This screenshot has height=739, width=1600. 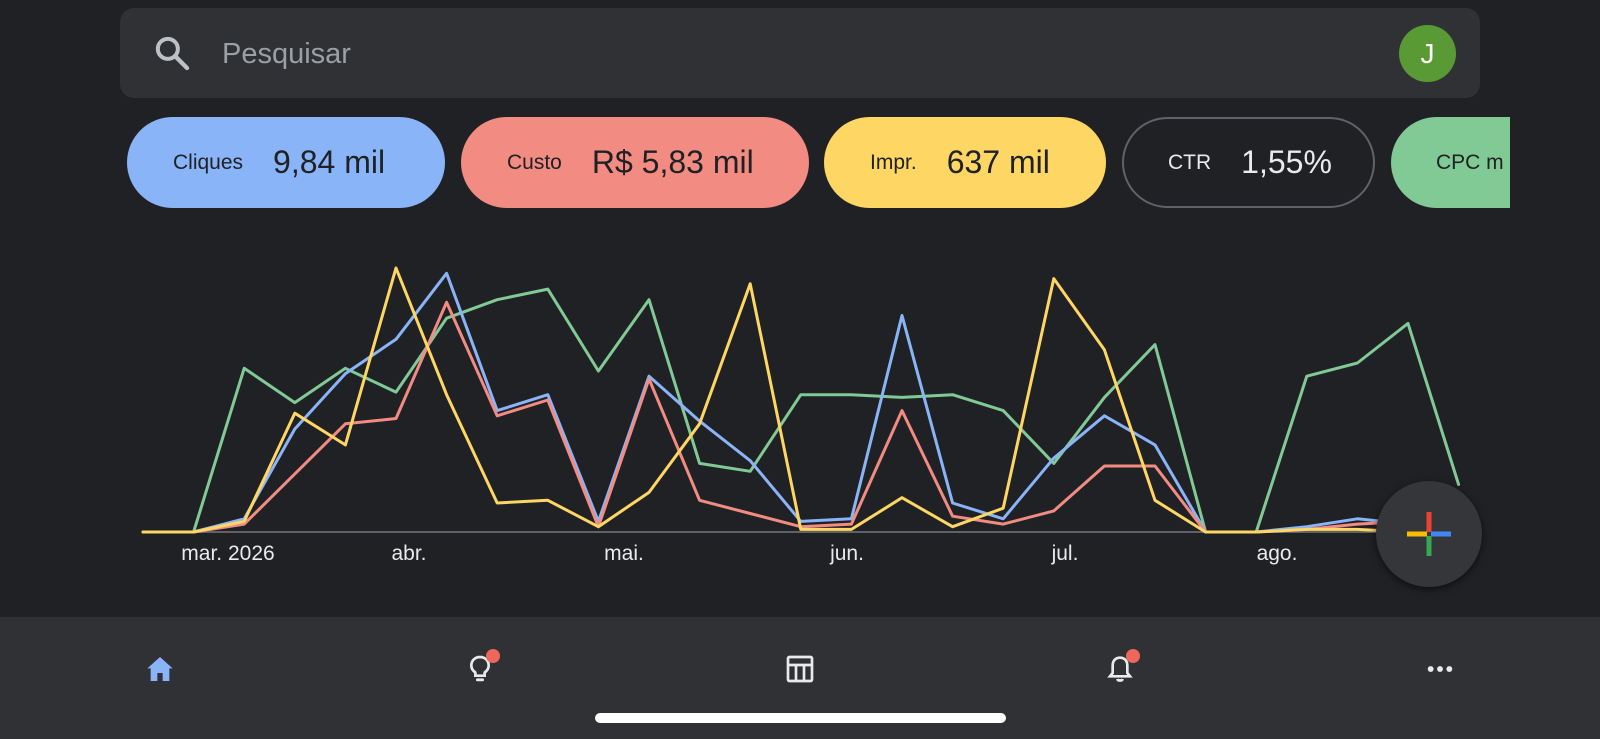 What do you see at coordinates (1065, 553) in the screenshot?
I see `x-tick-label: jul.` at bounding box center [1065, 553].